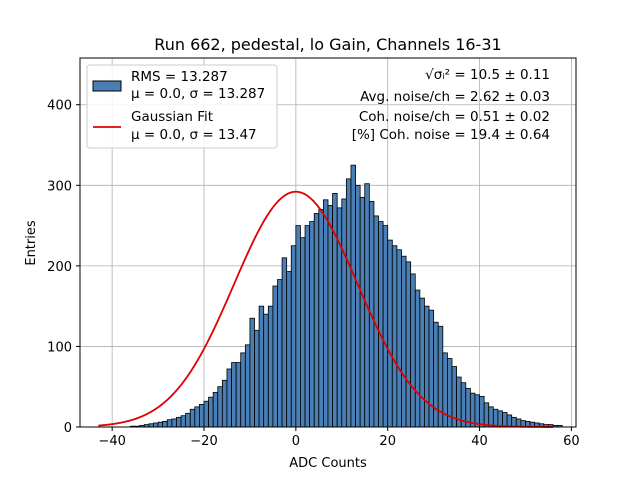 The height and width of the screenshot is (480, 640). I want to click on y-tick-label: 100, so click(59, 347).